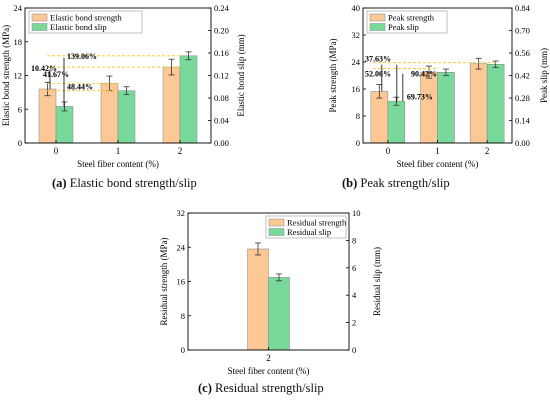 This screenshot has width=550, height=401. What do you see at coordinates (6, 75) in the screenshot?
I see `y-left-axis-title: Elastic bond strength (MPa)` at bounding box center [6, 75].